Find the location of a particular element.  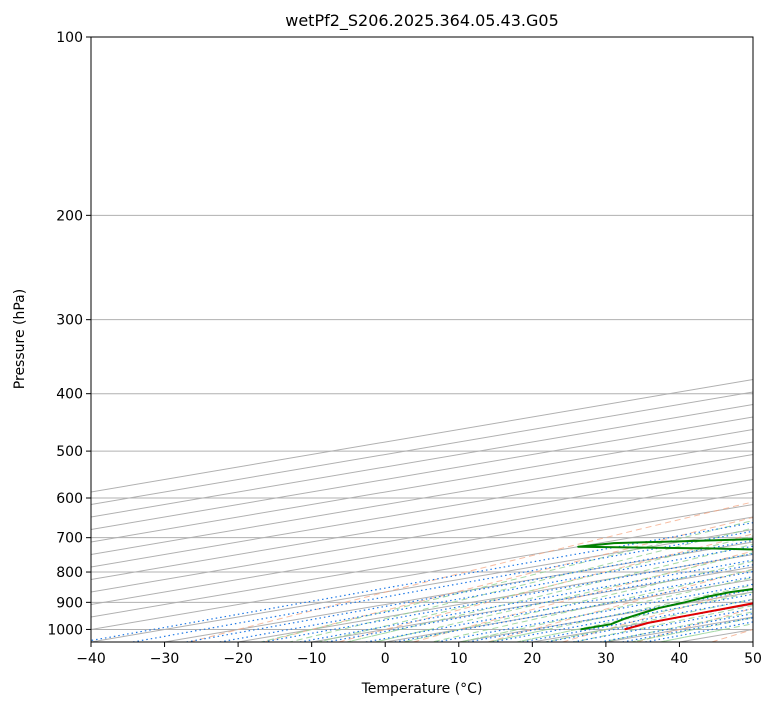

y-tick-label: 400 is located at coordinates (69, 395).